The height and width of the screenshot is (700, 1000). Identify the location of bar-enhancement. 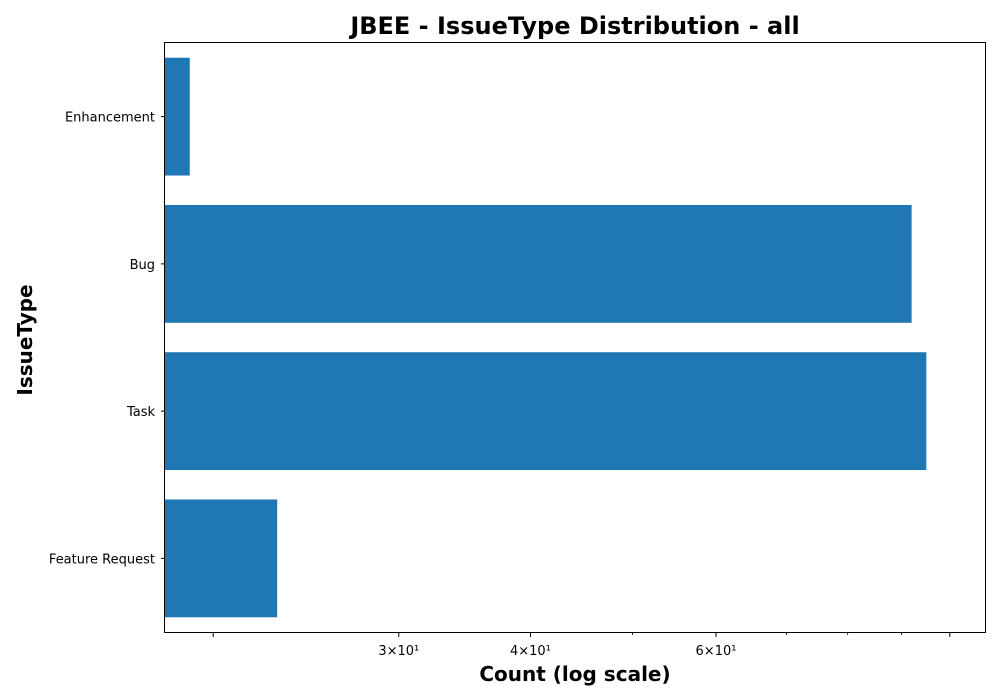
(177, 116).